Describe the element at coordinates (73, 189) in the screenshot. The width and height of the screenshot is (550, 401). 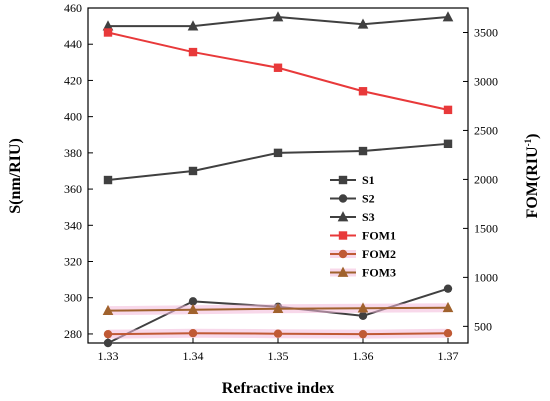
I see `y-left-tick-label: 360` at that location.